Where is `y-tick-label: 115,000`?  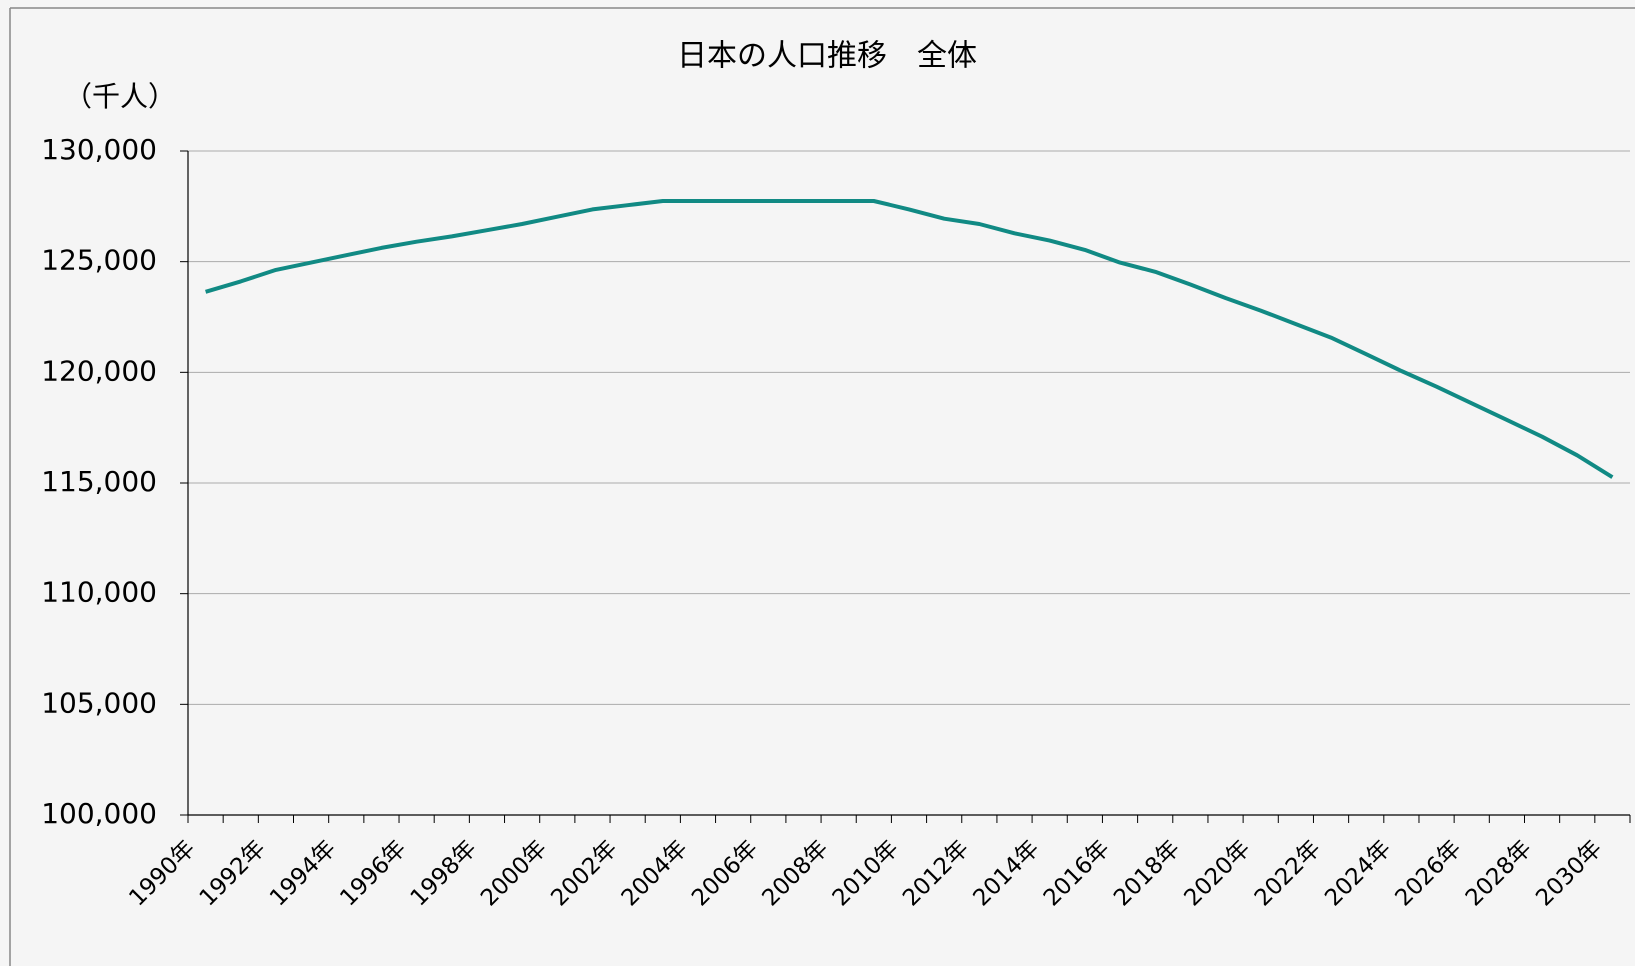 y-tick-label: 115,000 is located at coordinates (99, 481).